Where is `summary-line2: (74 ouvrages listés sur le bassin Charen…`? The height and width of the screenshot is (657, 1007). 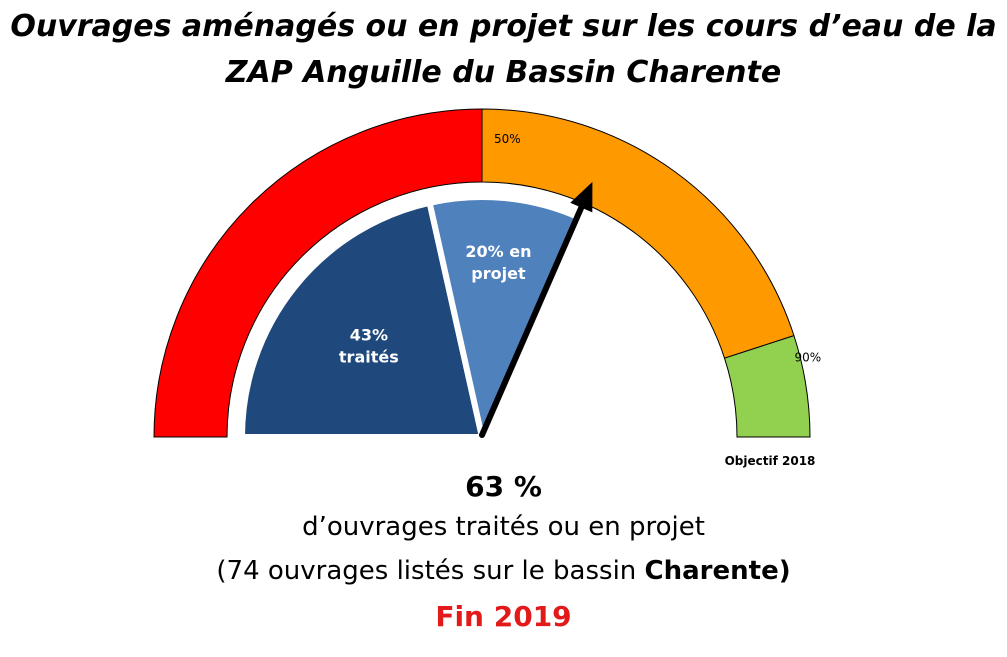 summary-line2: (74 ouvrages listés sur le bassin Charen… is located at coordinates (503, 571).